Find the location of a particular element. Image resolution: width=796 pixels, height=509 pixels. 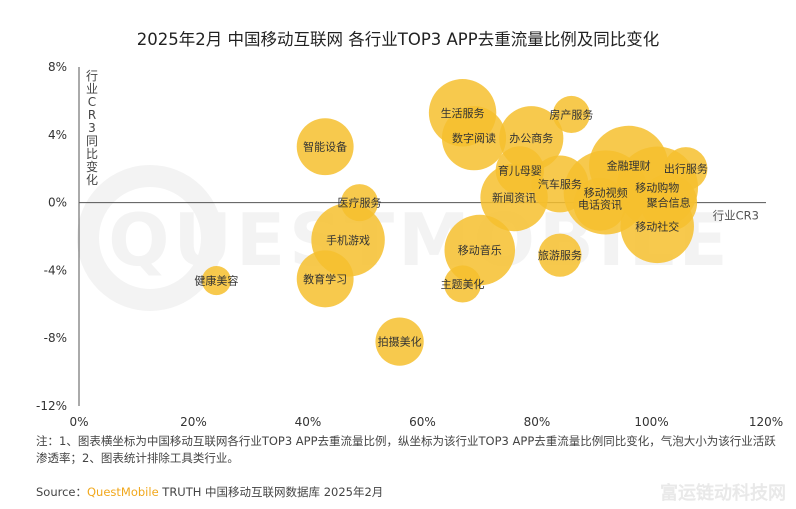

bubble-label: 移动购物 is located at coordinates (657, 187).